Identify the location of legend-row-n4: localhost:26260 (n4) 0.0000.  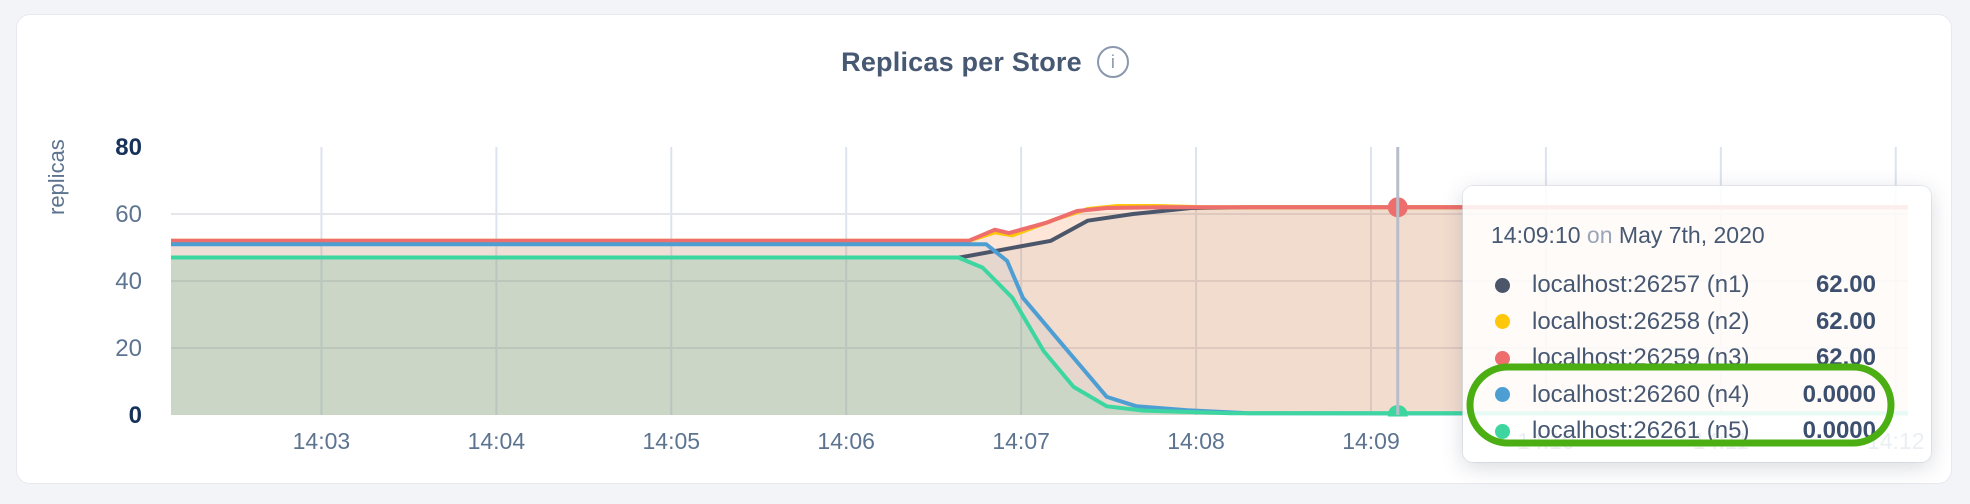
(1711, 395).